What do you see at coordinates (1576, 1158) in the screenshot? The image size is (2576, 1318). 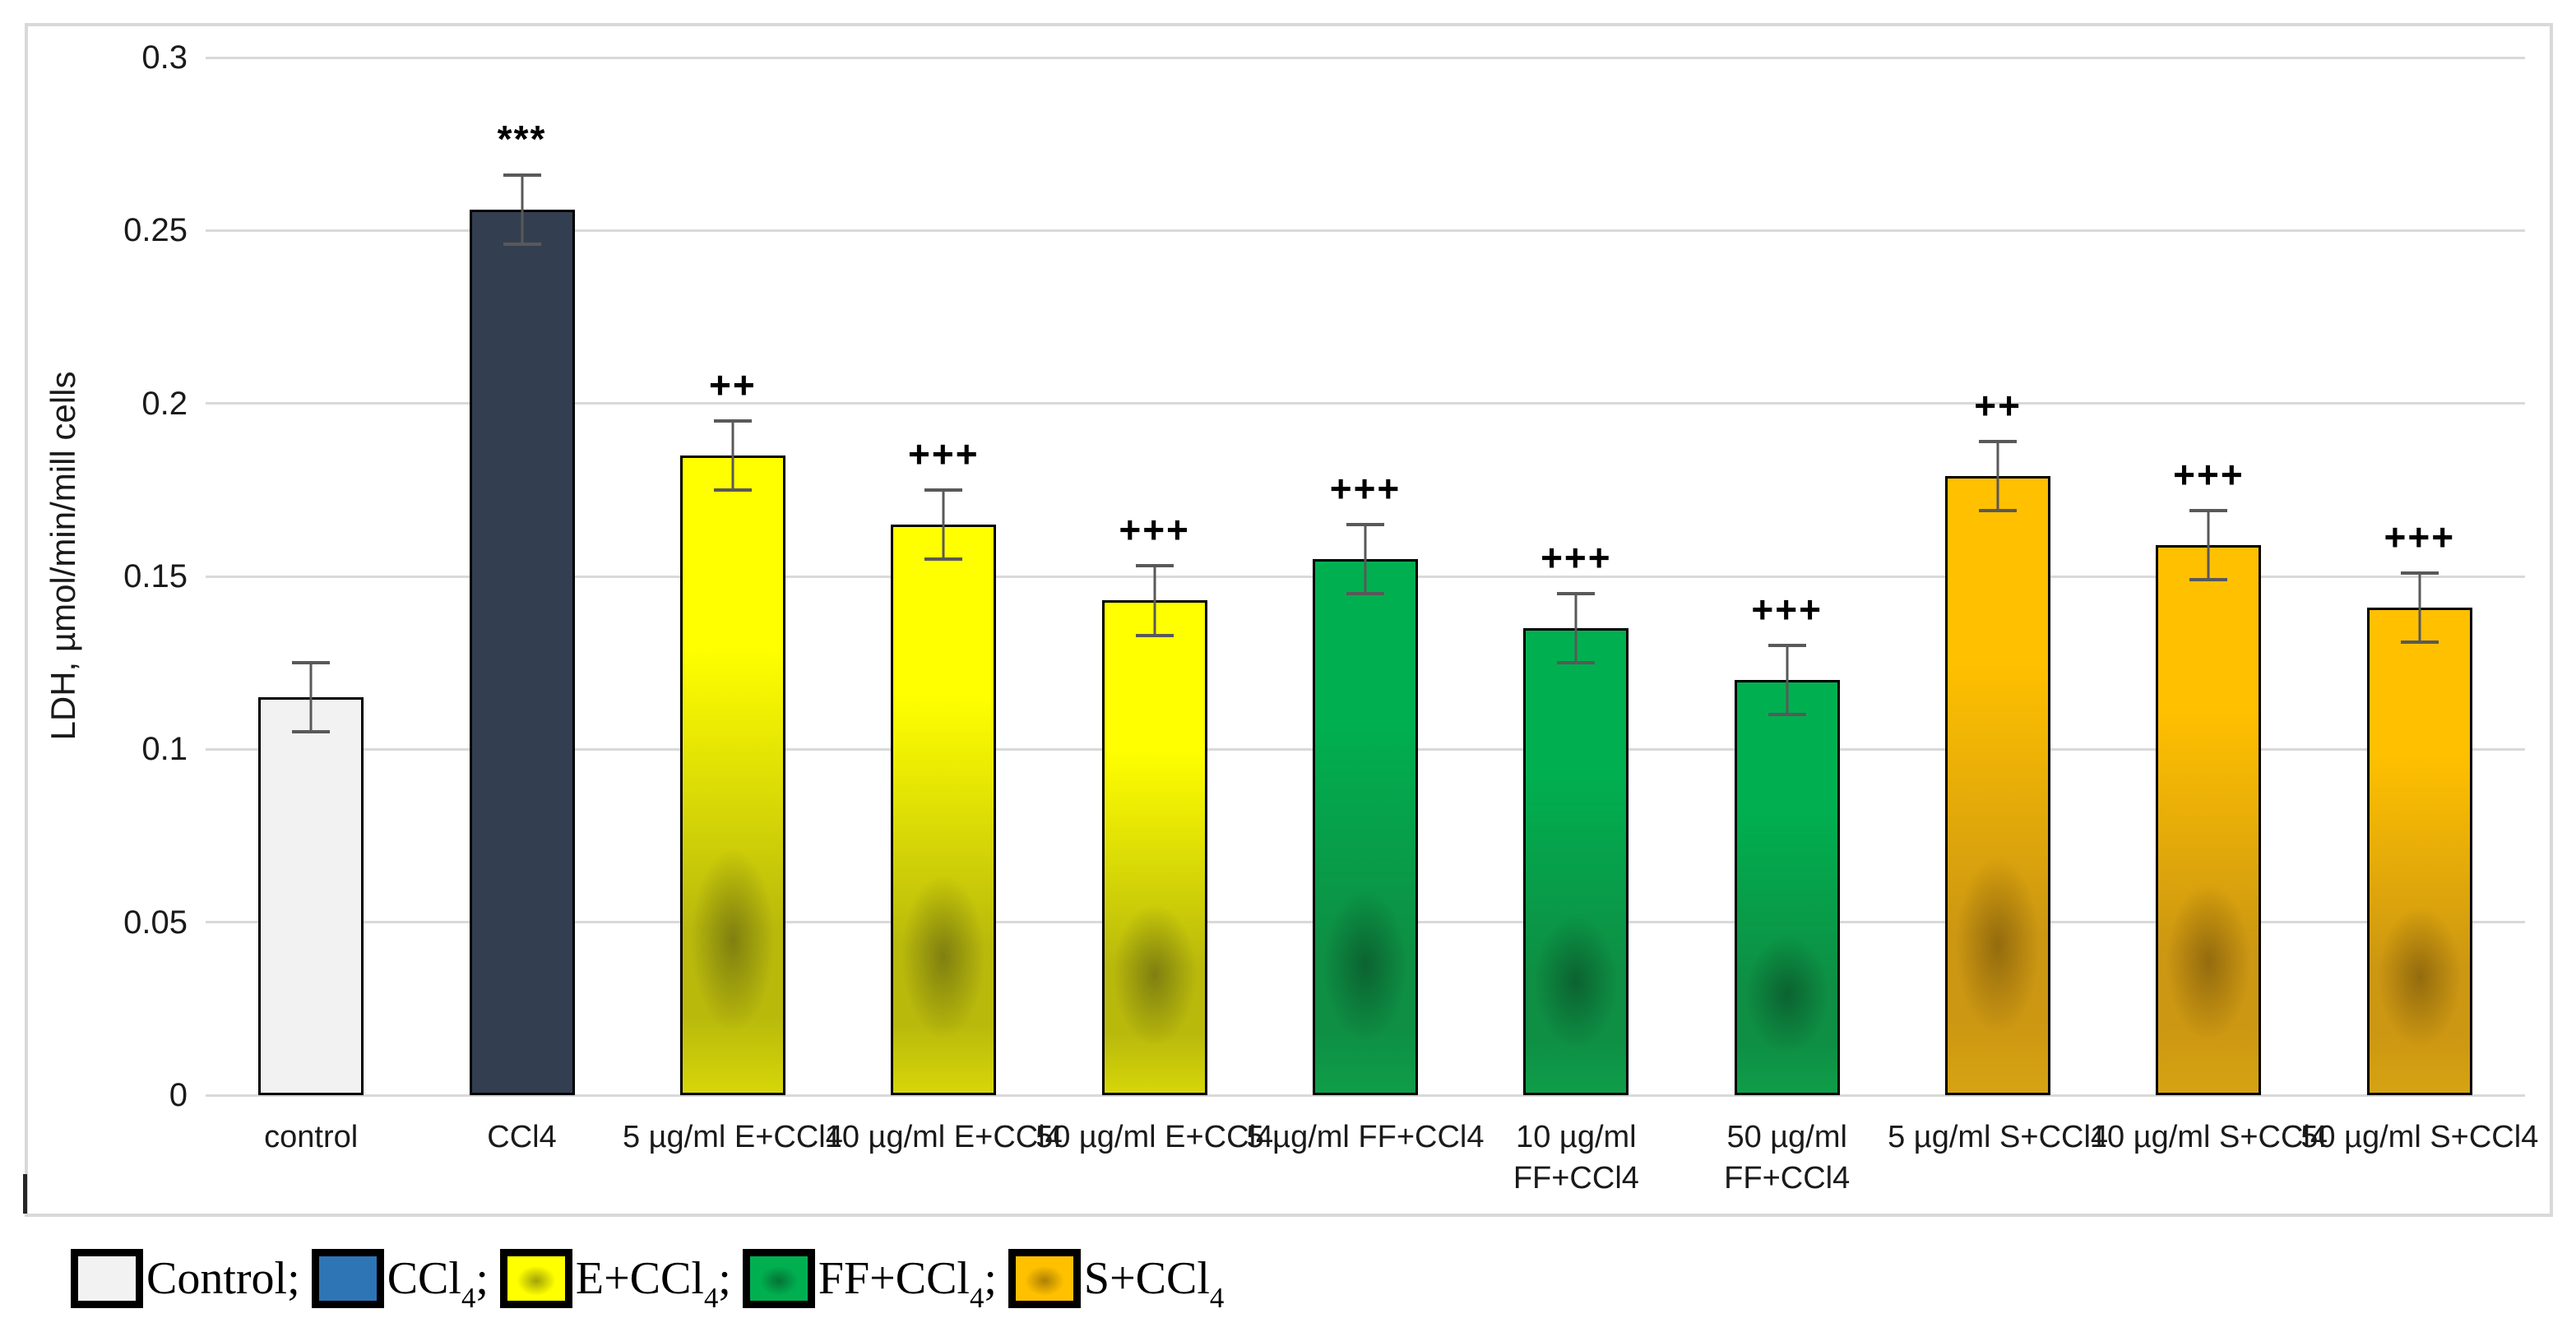 I see `x-category-label: 10 µg/ml FF+CCl4` at bounding box center [1576, 1158].